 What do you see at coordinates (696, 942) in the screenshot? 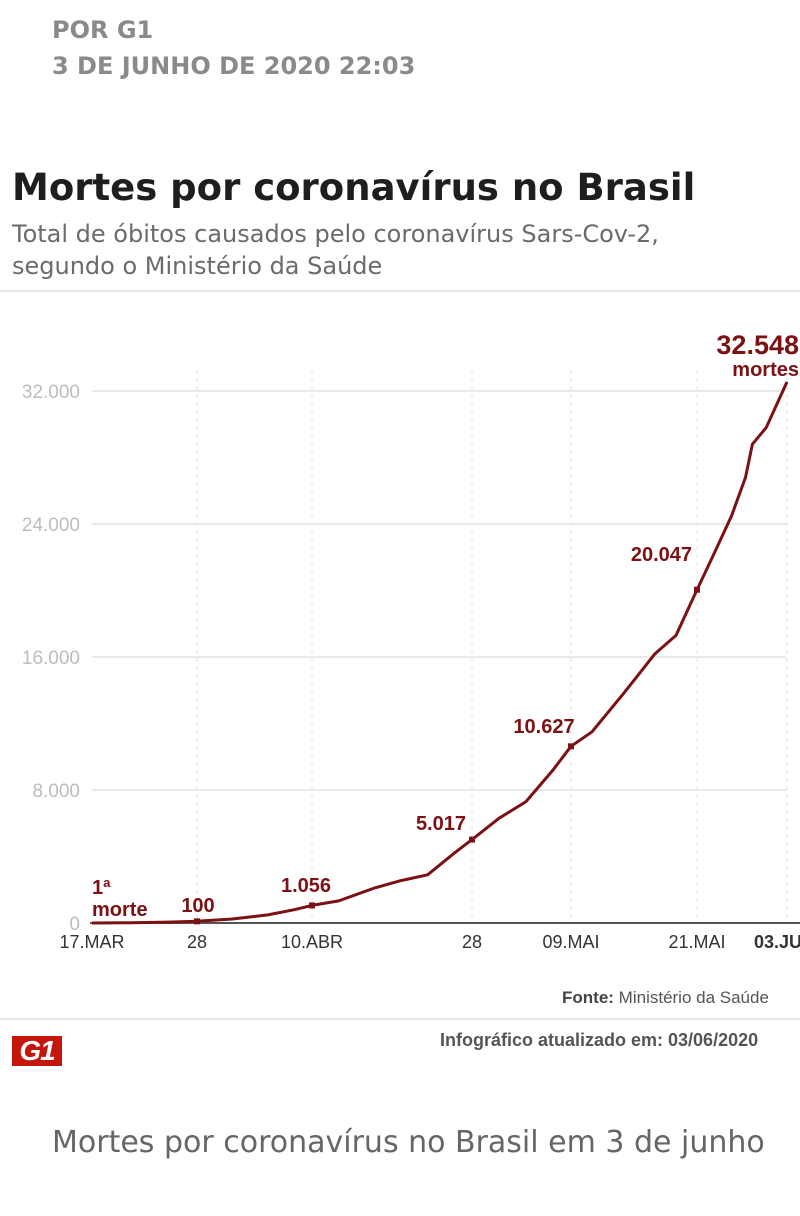
I see `x-tick-label: 21.MAI` at bounding box center [696, 942].